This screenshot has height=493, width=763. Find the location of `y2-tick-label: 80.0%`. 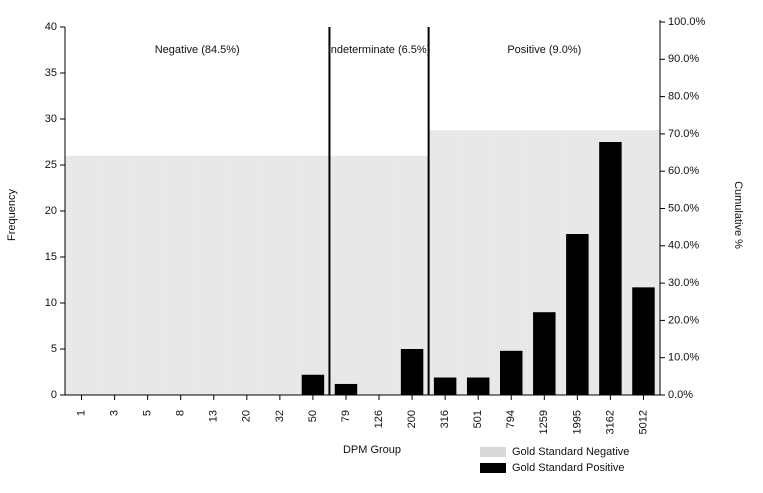

y2-tick-label: 80.0% is located at coordinates (683, 97).